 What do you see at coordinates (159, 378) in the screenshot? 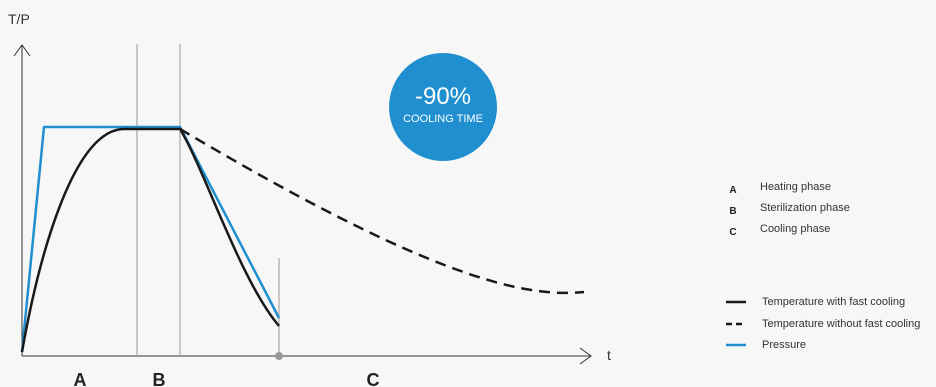
I see `phase-marker-b: B` at bounding box center [159, 378].